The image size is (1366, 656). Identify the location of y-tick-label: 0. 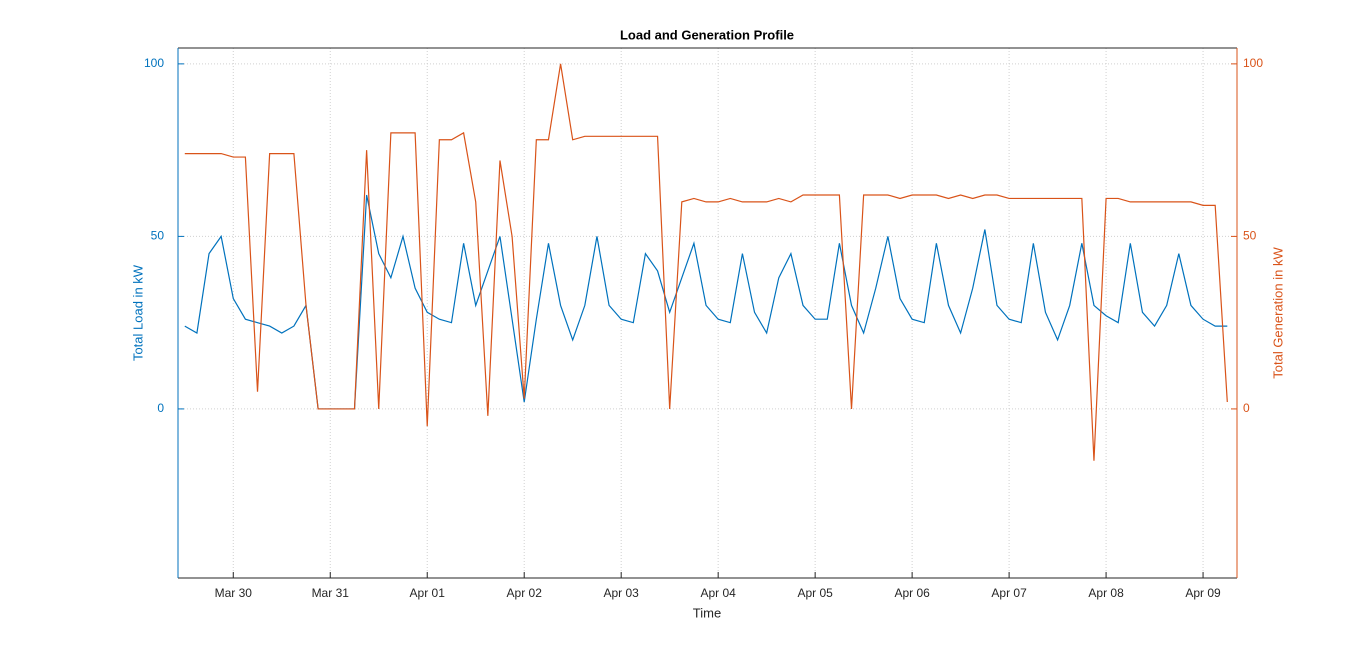
(160, 408).